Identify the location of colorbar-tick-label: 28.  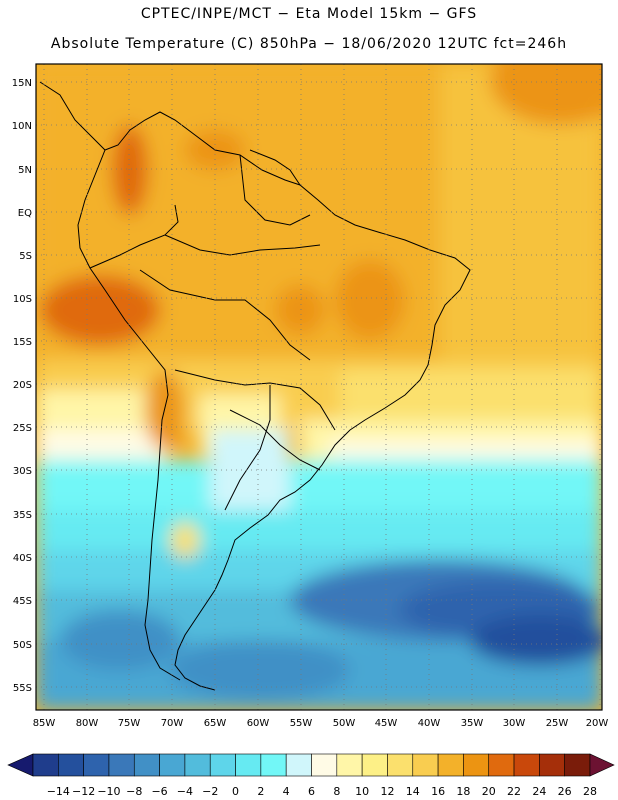
(590, 791).